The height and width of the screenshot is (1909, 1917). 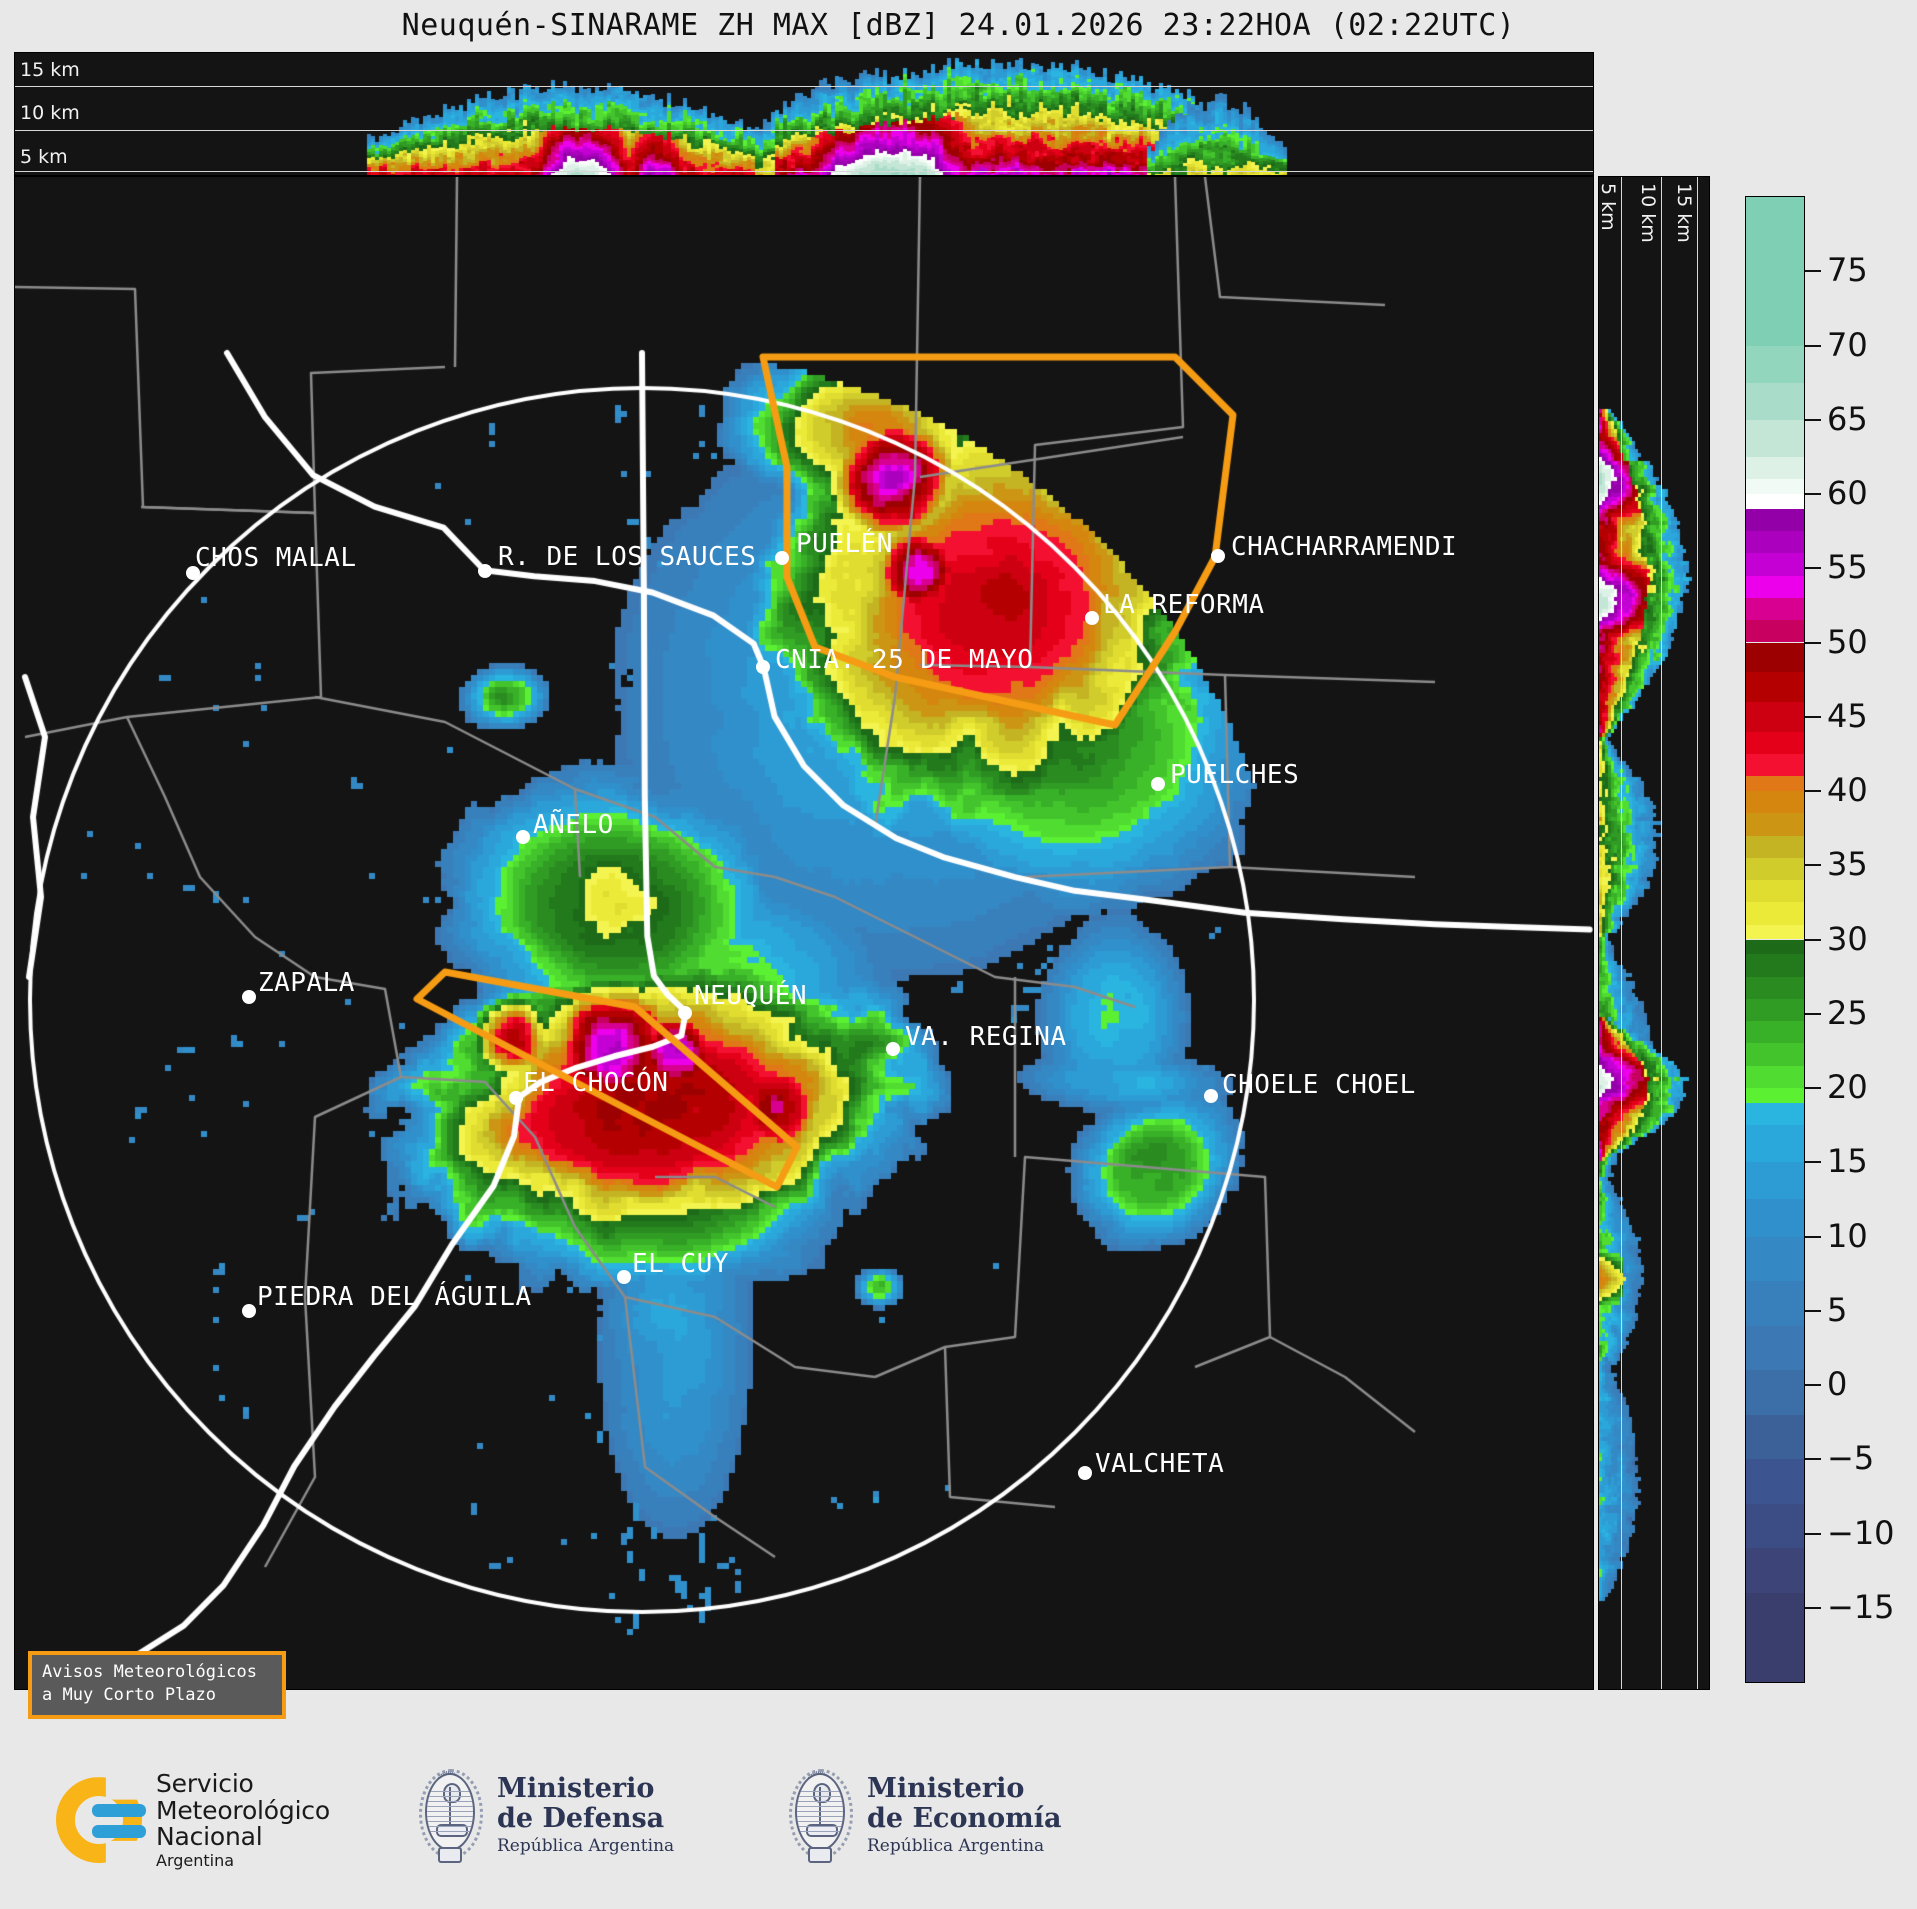 What do you see at coordinates (804, 86) in the screenshot?
I see `height-gridline-15km` at bounding box center [804, 86].